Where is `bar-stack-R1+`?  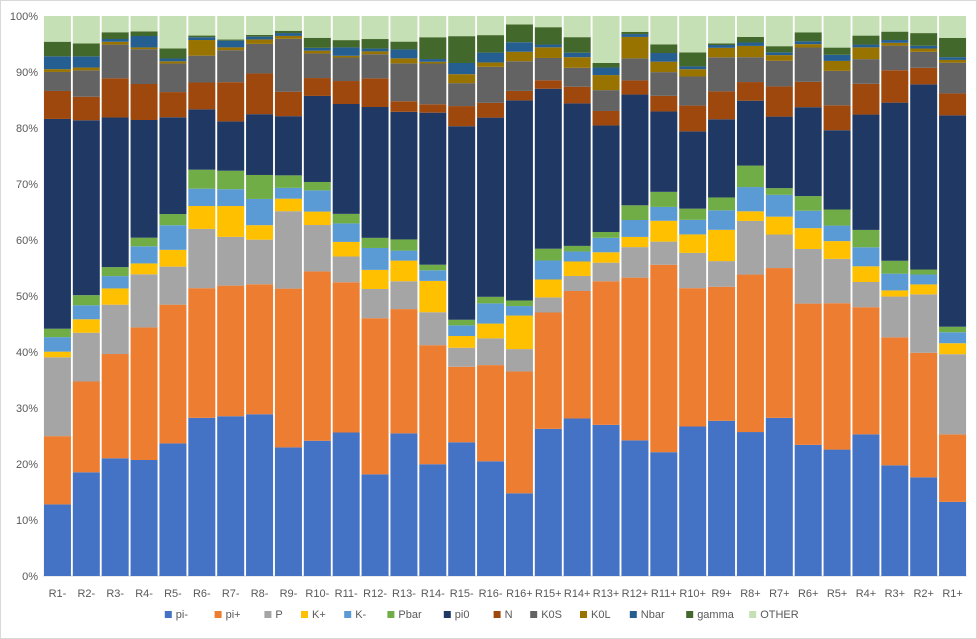
bar-stack-R1+ is located at coordinates (953, 296).